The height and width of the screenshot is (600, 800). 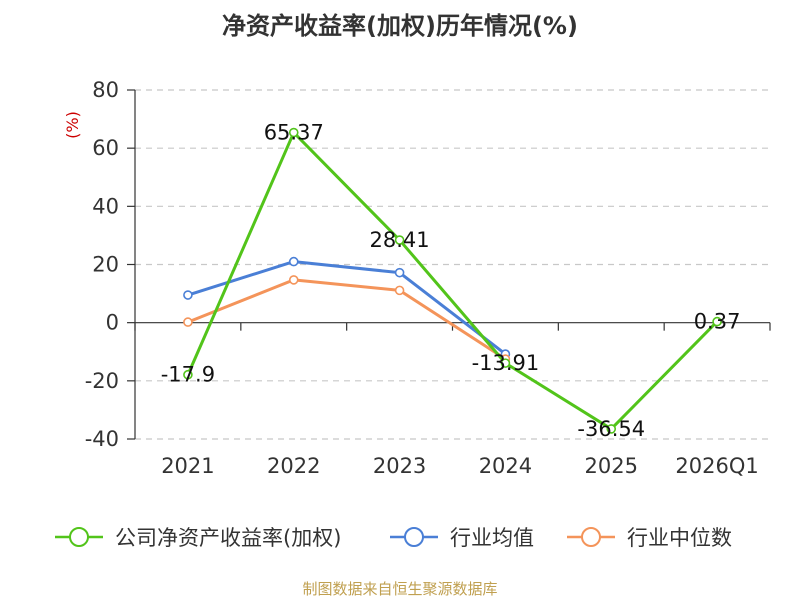 What do you see at coordinates (492, 538) in the screenshot?
I see `legend-label: 行业均值` at bounding box center [492, 538].